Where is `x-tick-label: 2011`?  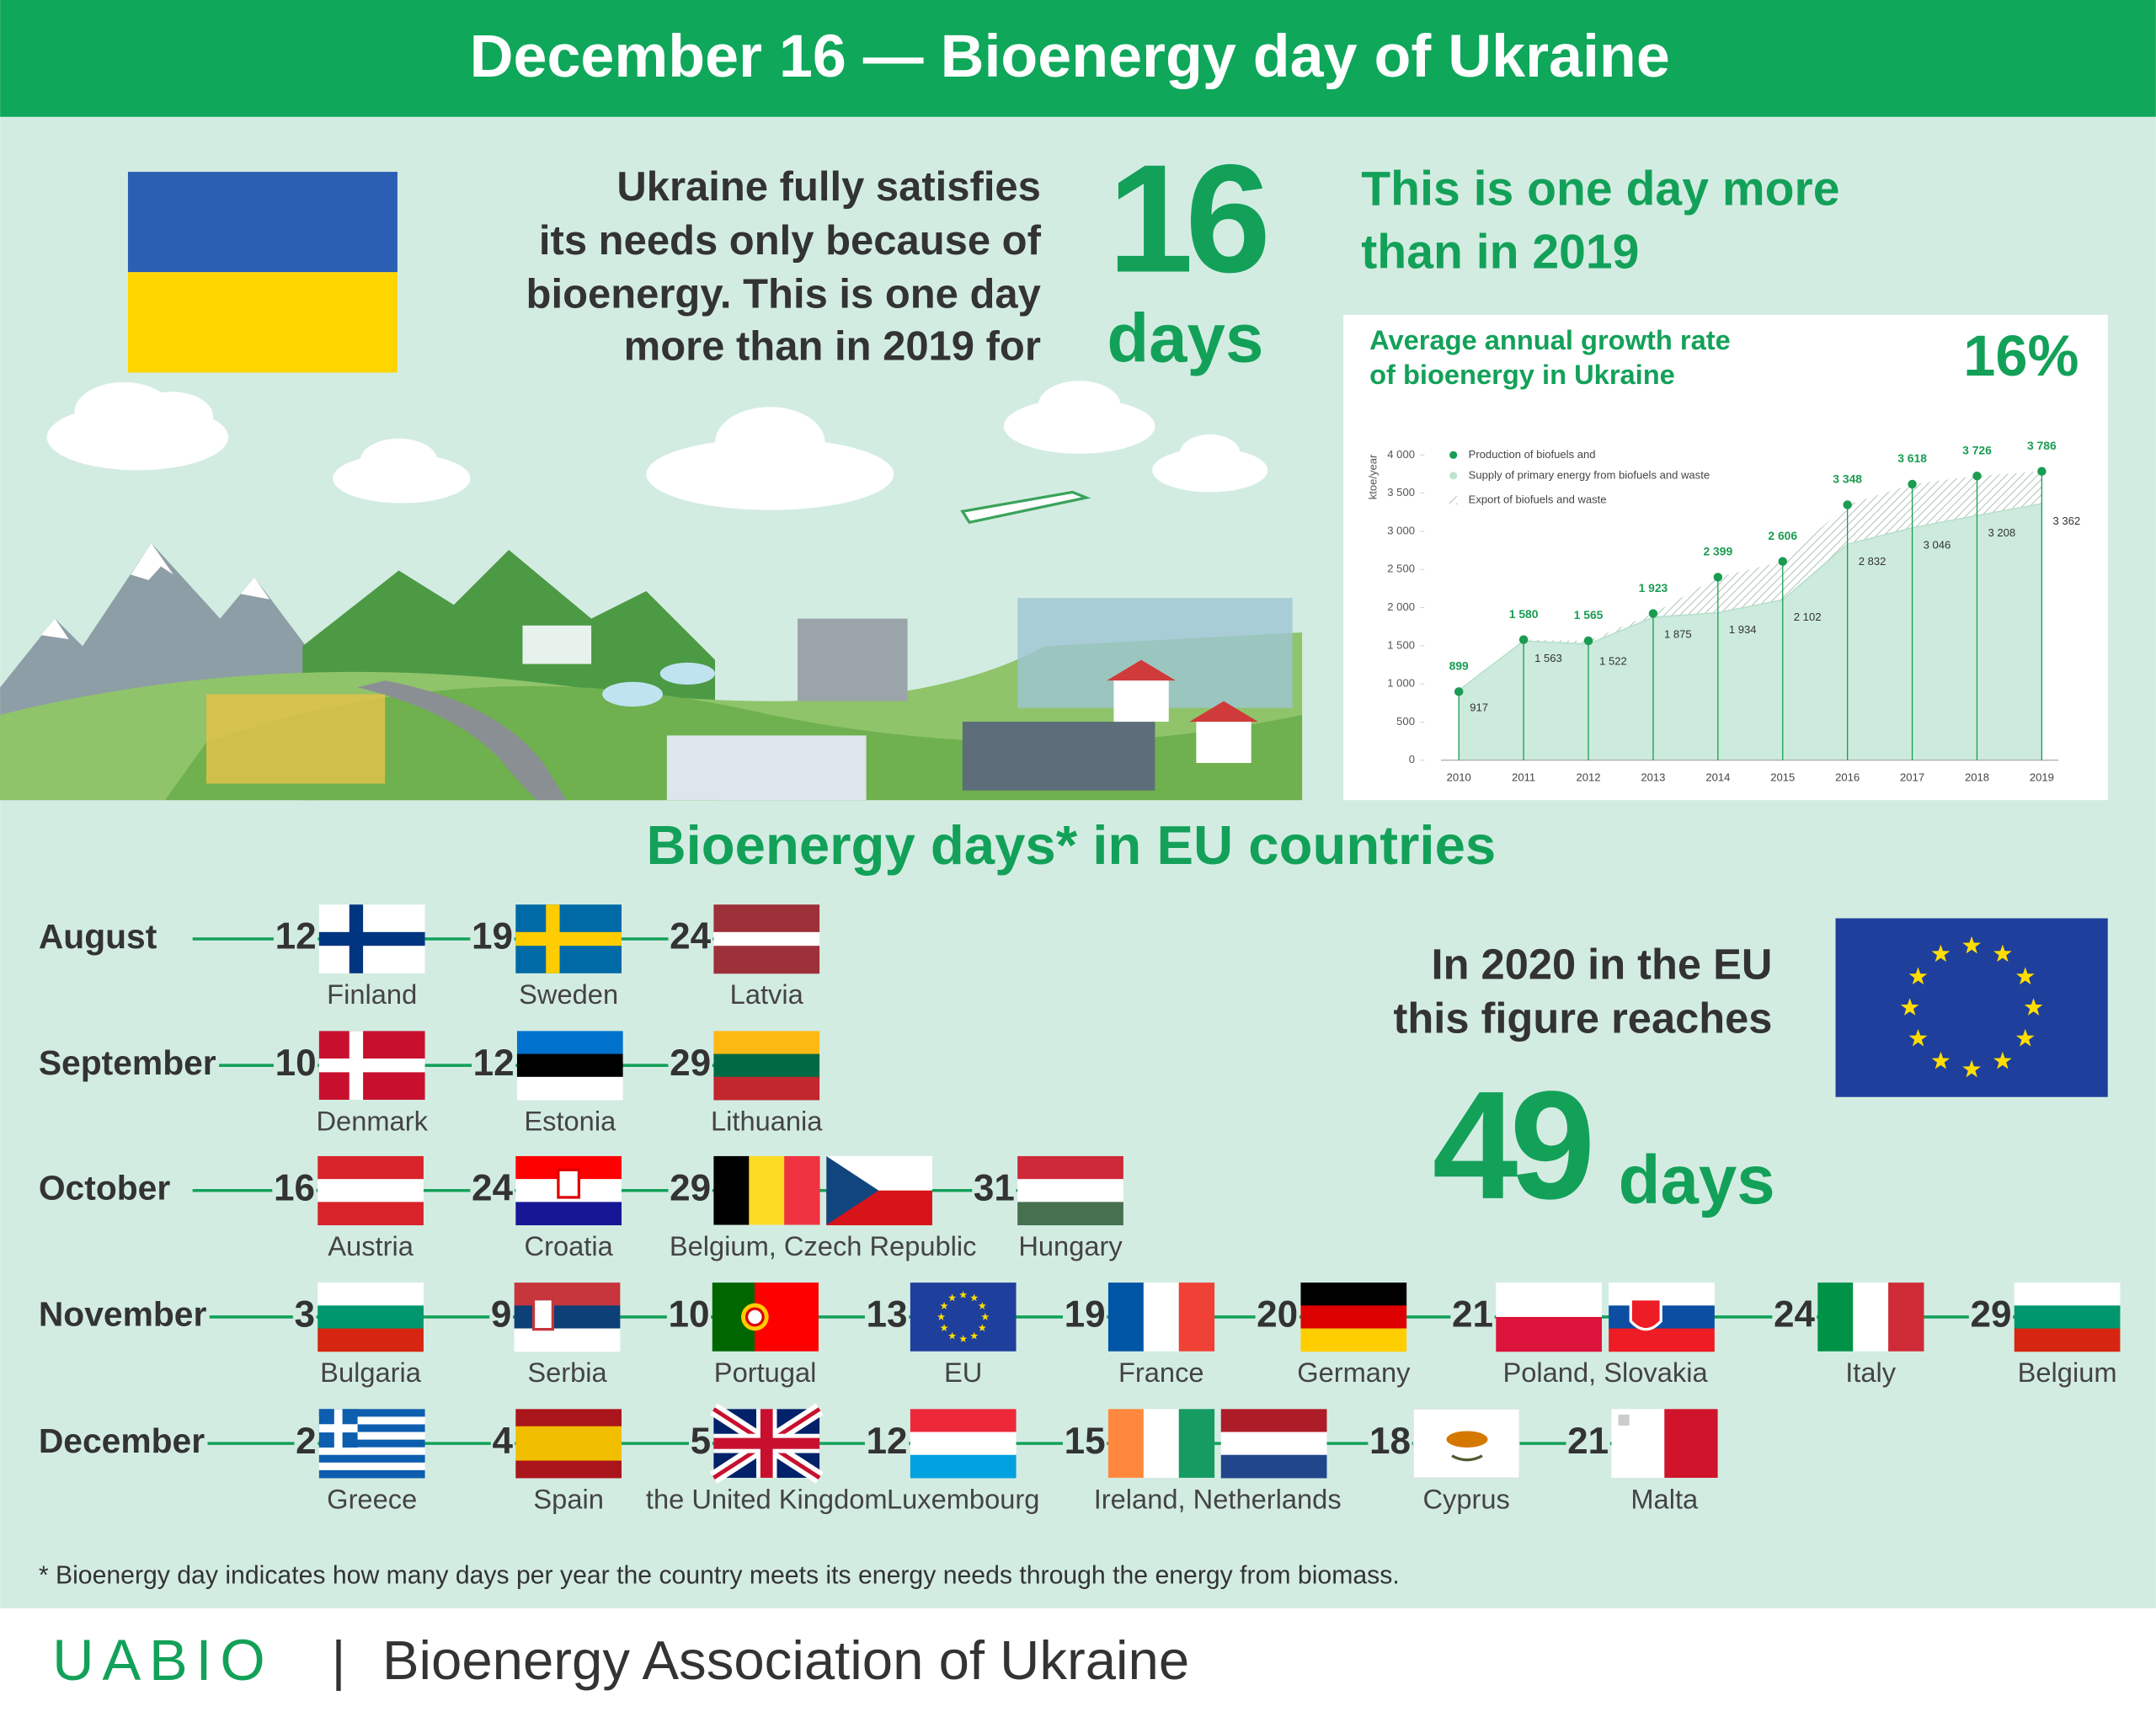
x-tick-label: 2011 is located at coordinates (1523, 777).